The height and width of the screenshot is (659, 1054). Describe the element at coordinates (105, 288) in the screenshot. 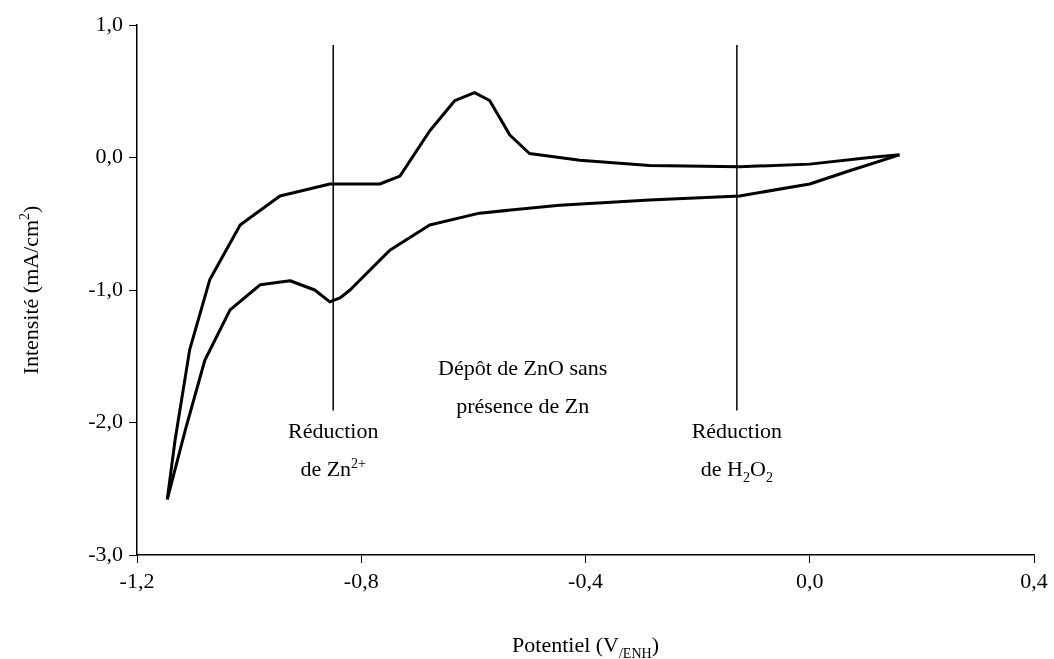

I see `y-tick-label: -1,0` at that location.